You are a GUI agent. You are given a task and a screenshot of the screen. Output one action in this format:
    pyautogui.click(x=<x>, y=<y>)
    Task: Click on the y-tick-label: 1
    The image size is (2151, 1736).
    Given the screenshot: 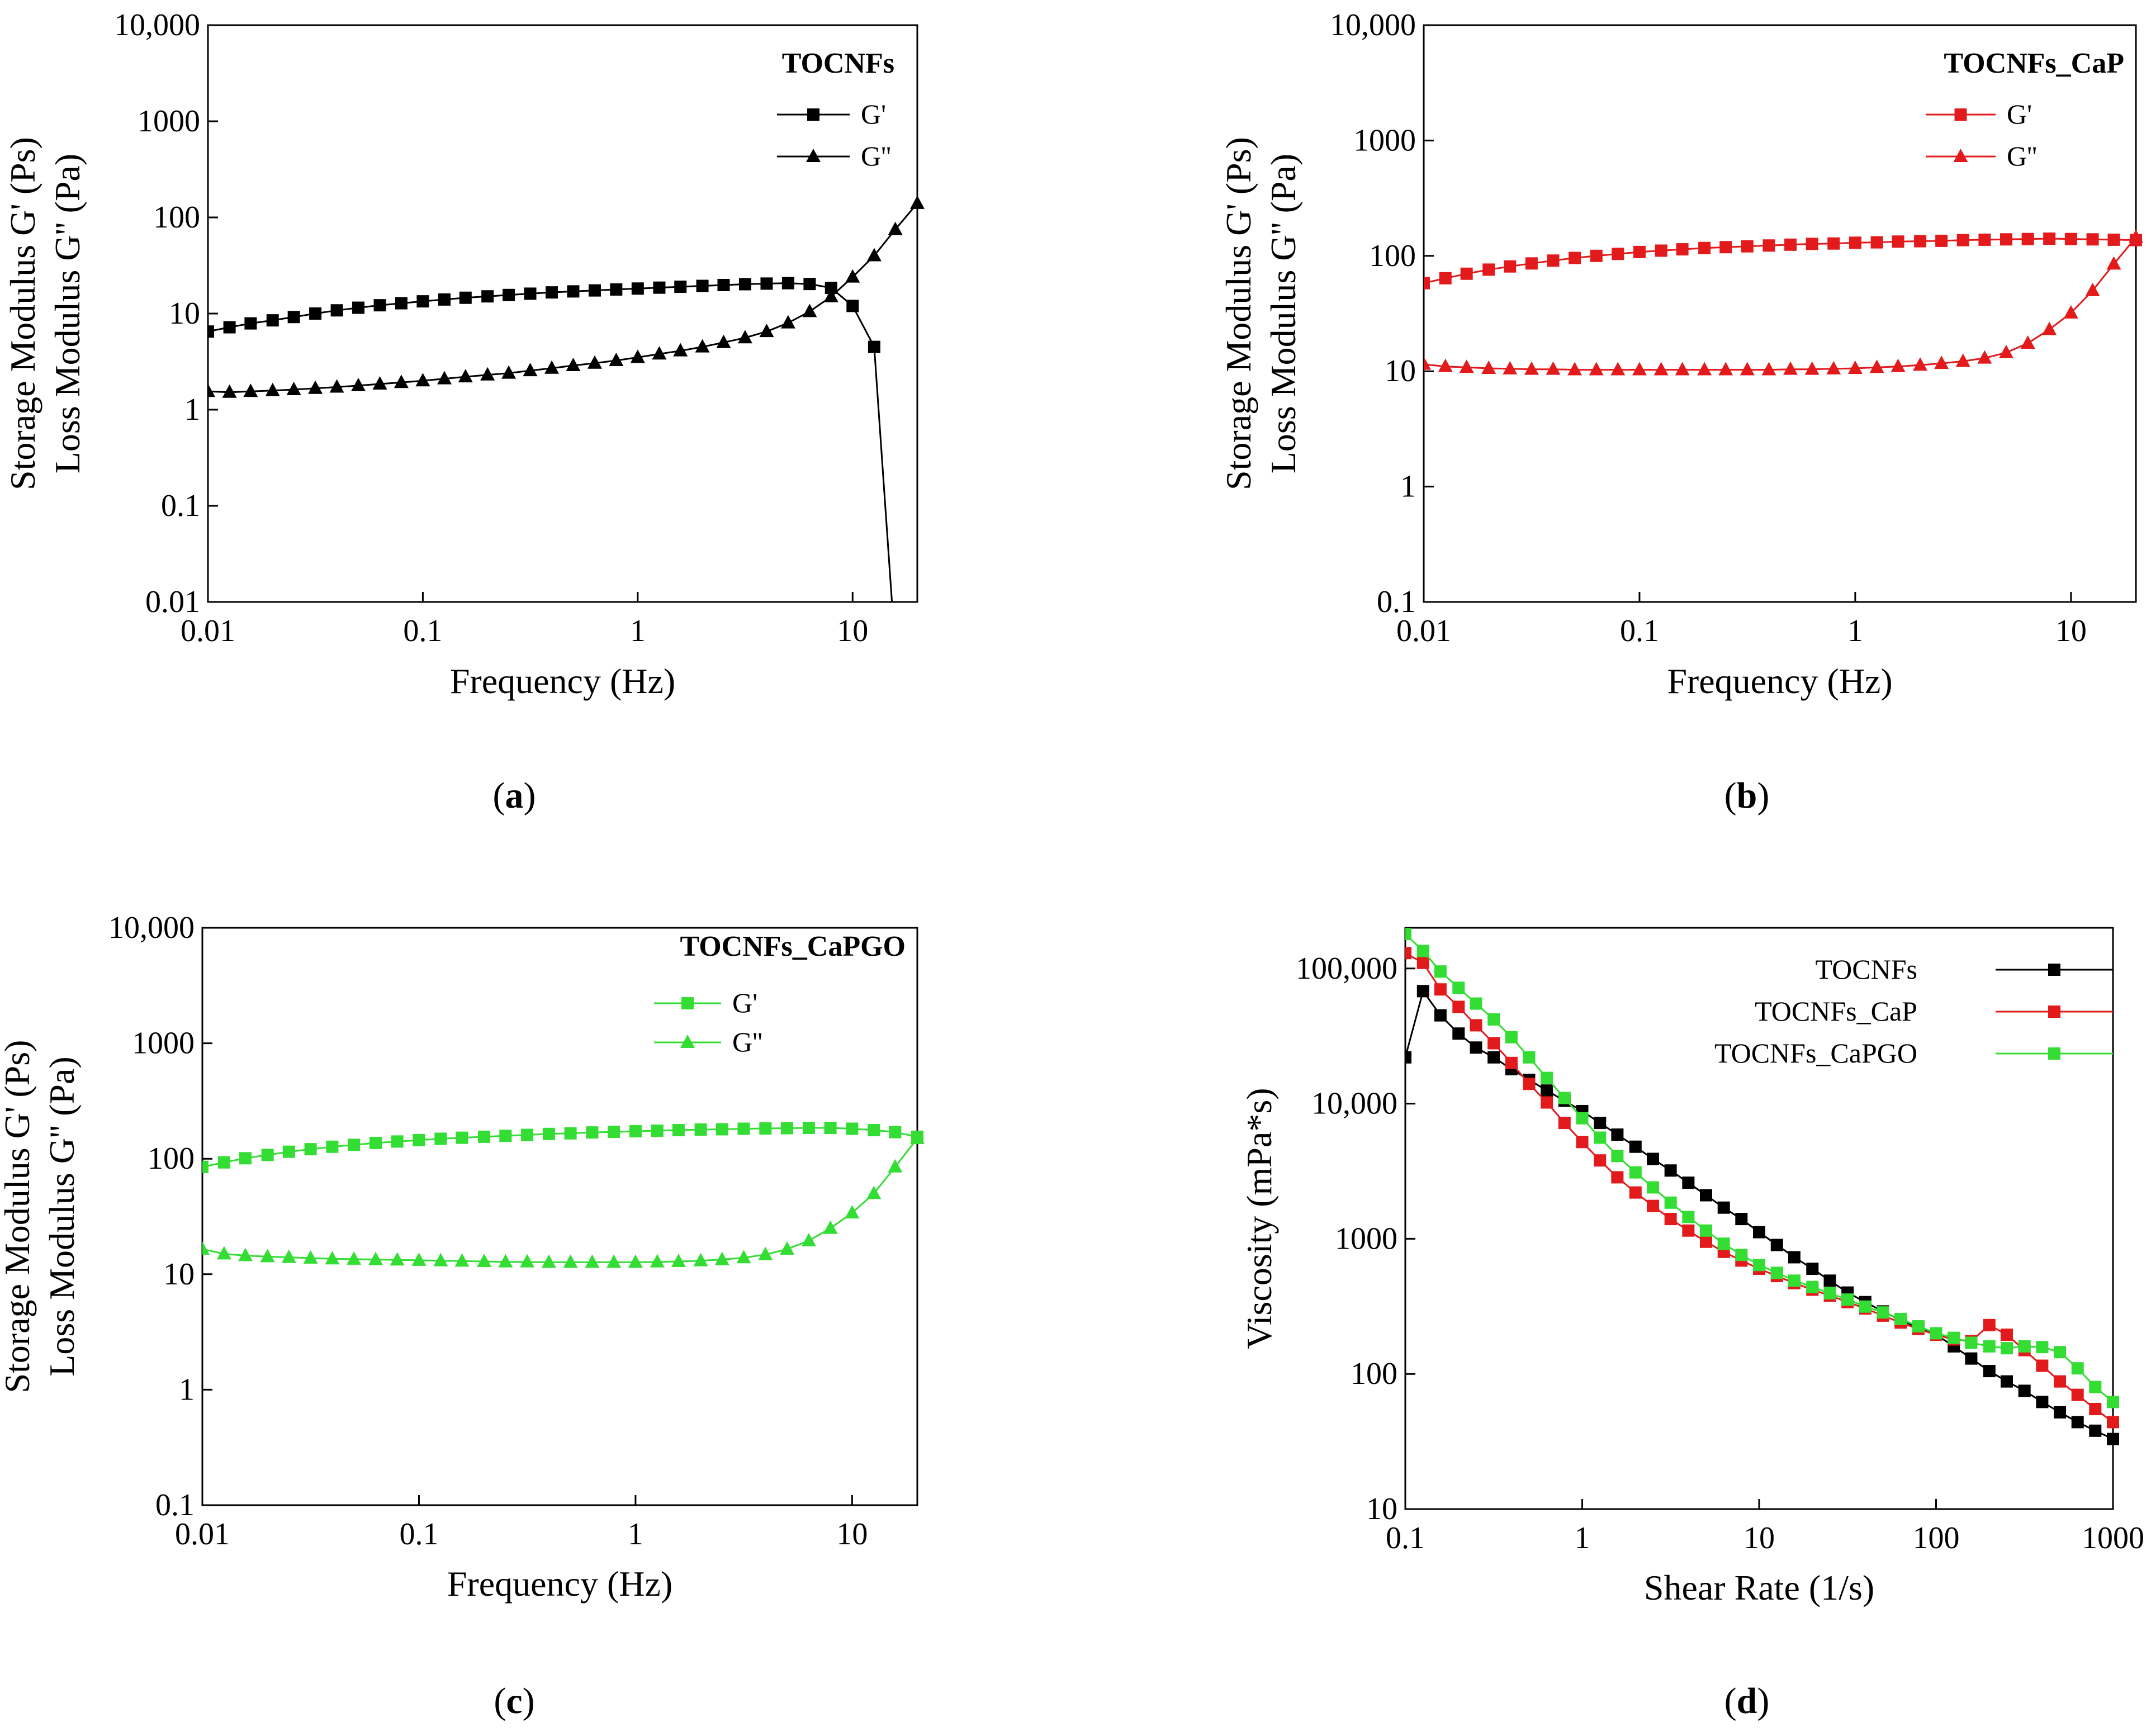 What is the action you would take?
    pyautogui.click(x=187, y=1389)
    